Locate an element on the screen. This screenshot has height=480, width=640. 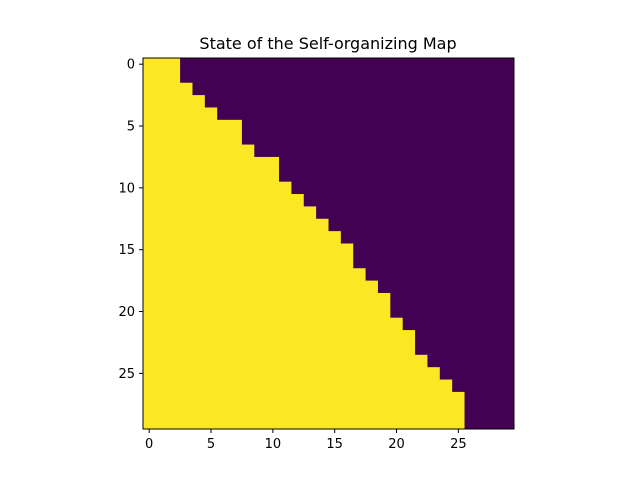
heatmap-row-8-low is located at coordinates (397, 163).